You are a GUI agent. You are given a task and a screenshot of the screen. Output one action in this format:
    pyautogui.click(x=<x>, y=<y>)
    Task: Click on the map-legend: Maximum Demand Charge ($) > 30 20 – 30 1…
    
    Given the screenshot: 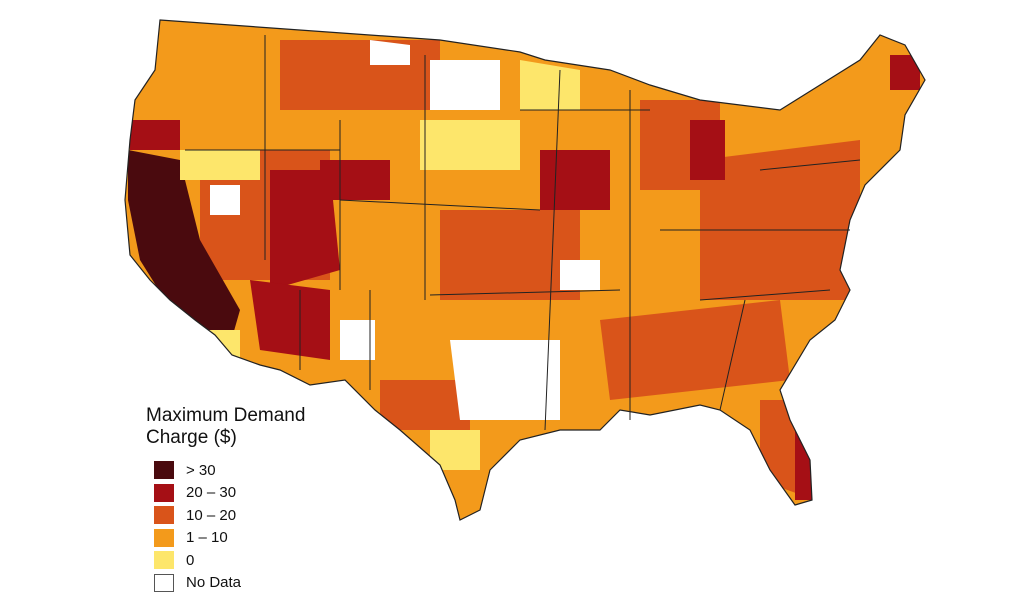 What is the action you would take?
    pyautogui.click(x=256, y=499)
    